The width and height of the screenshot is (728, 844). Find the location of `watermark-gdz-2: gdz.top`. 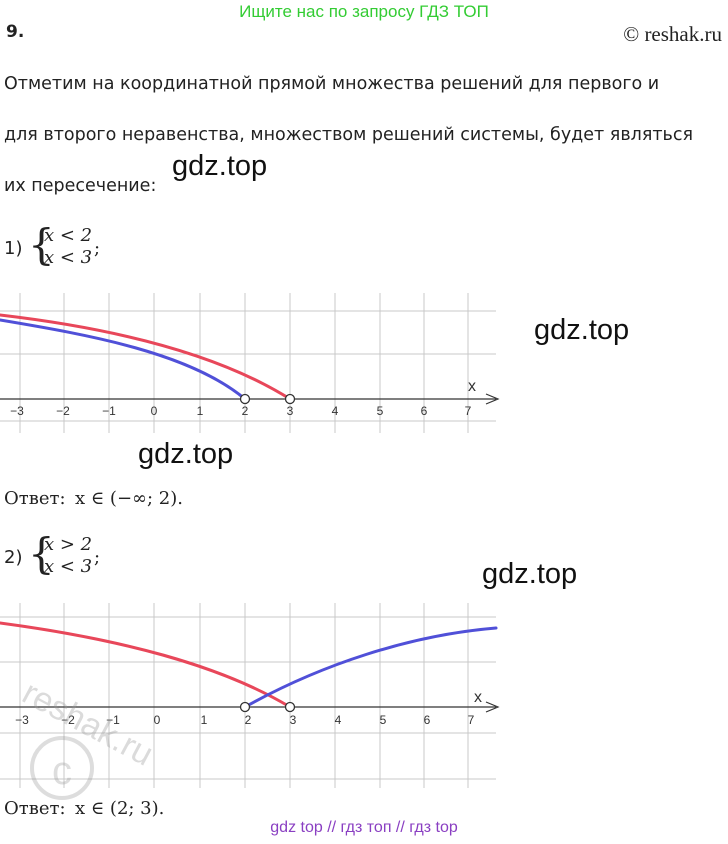

watermark-gdz-2: gdz.top is located at coordinates (582, 330).